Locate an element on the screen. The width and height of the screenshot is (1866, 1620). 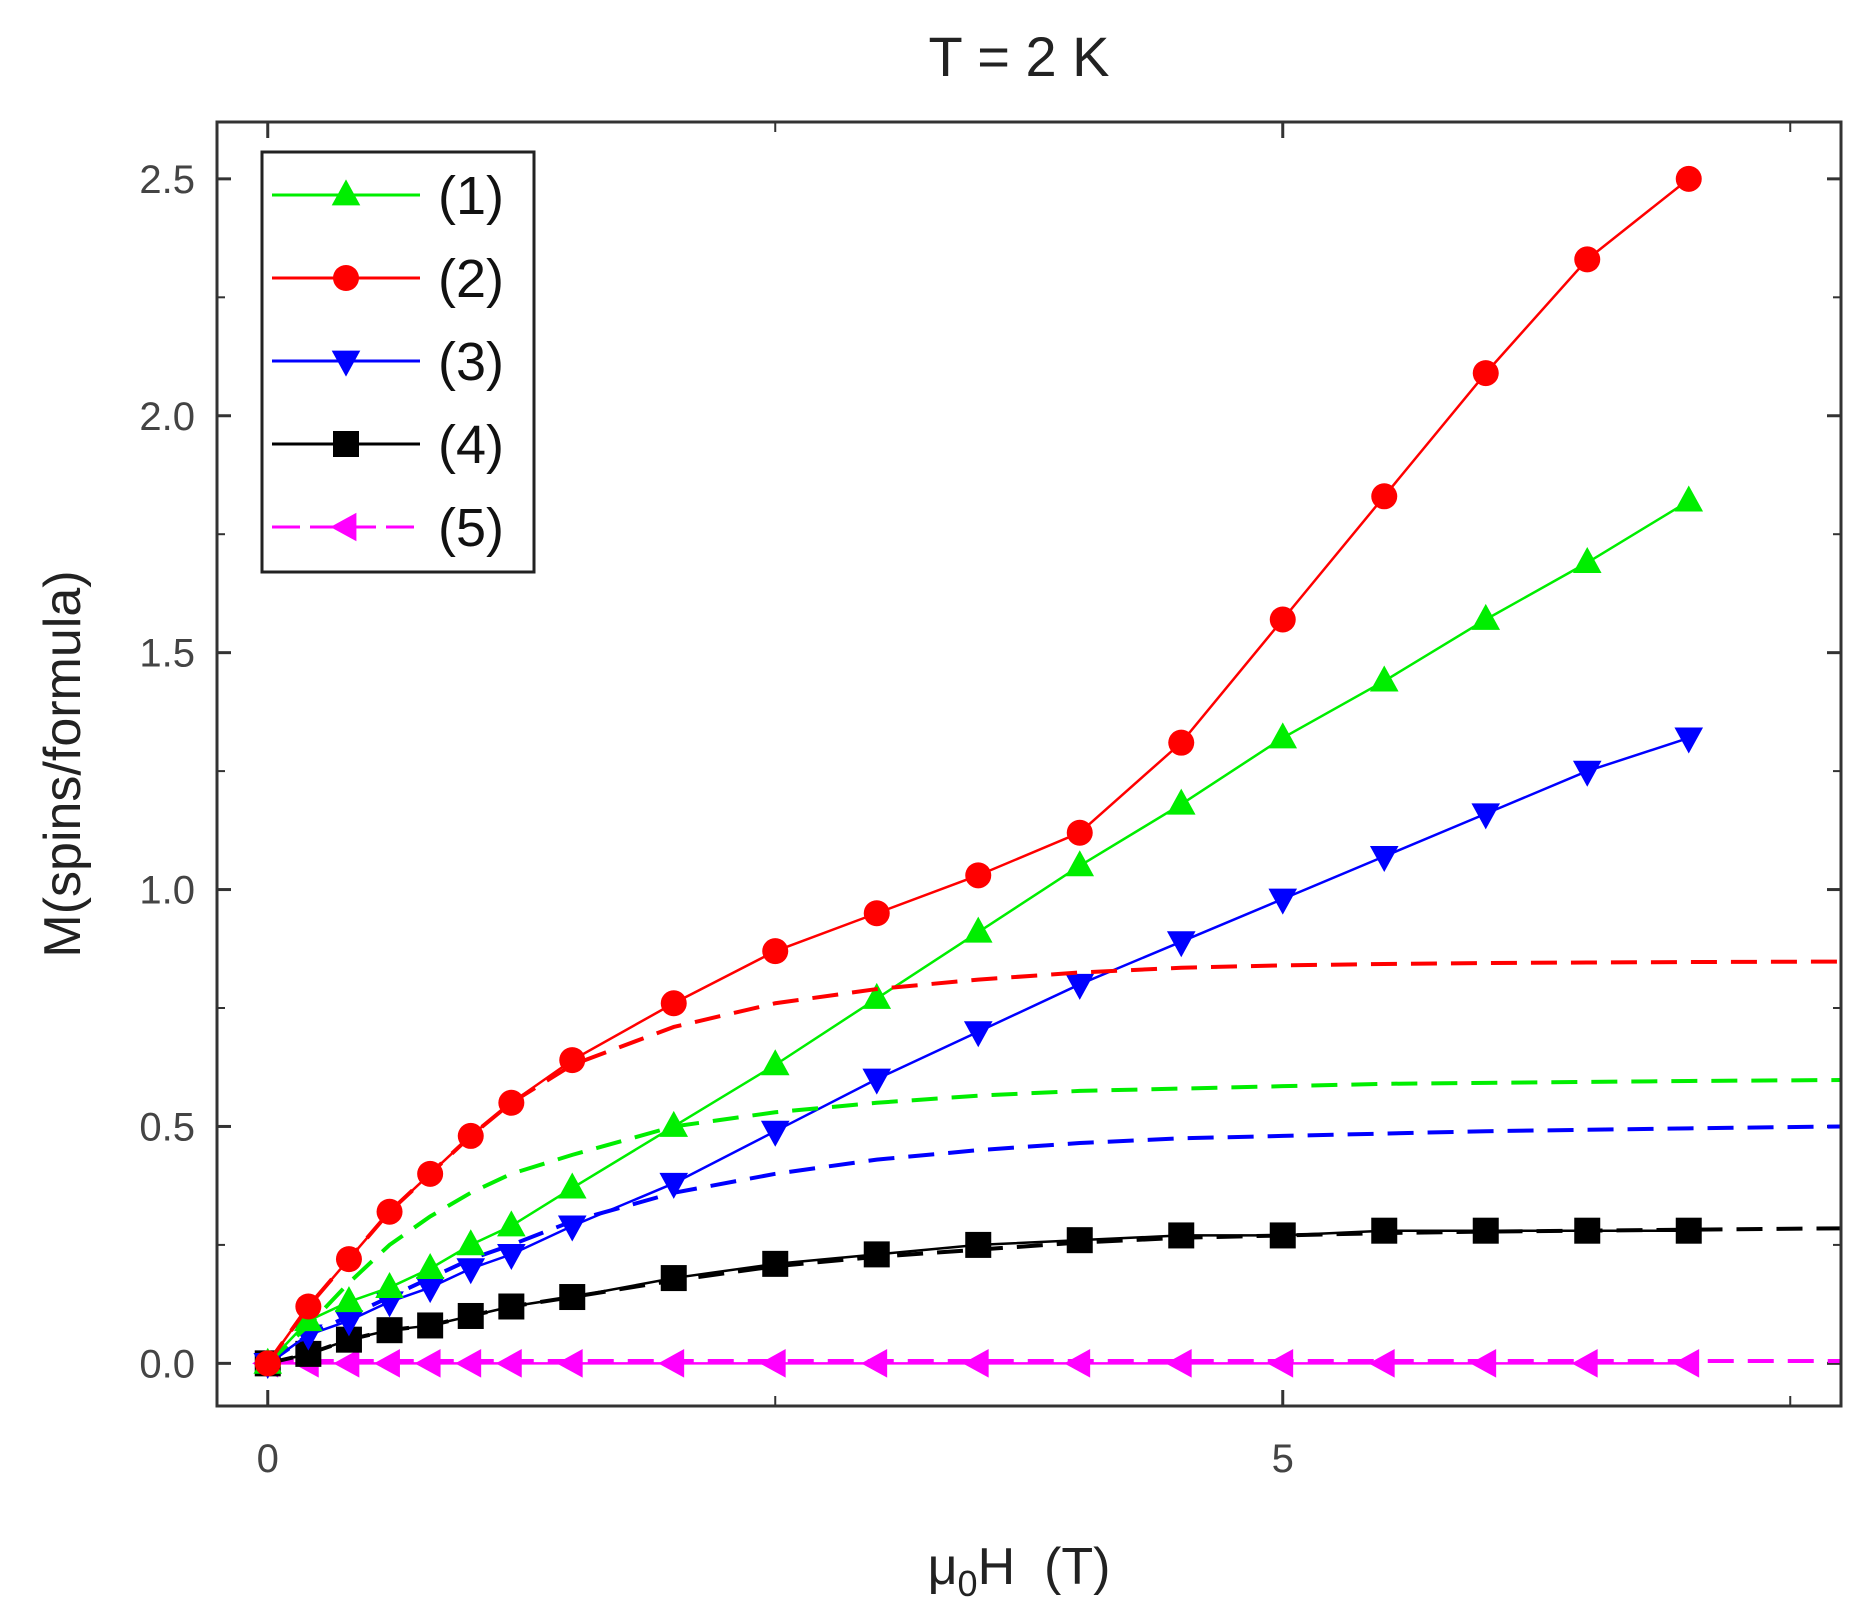
series-3-fit-line is located at coordinates (1053, 1244).